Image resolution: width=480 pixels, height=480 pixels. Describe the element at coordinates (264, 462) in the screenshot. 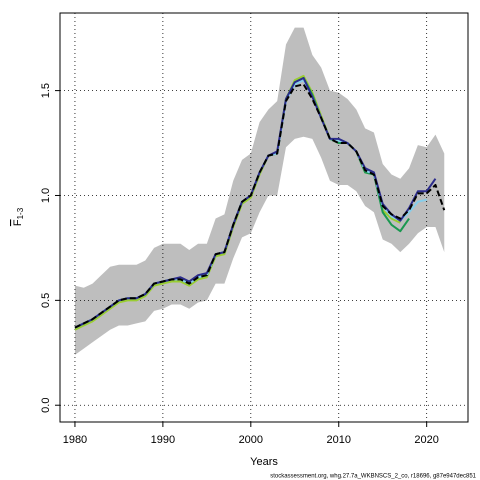

I see `x-axis-label: Years` at that location.